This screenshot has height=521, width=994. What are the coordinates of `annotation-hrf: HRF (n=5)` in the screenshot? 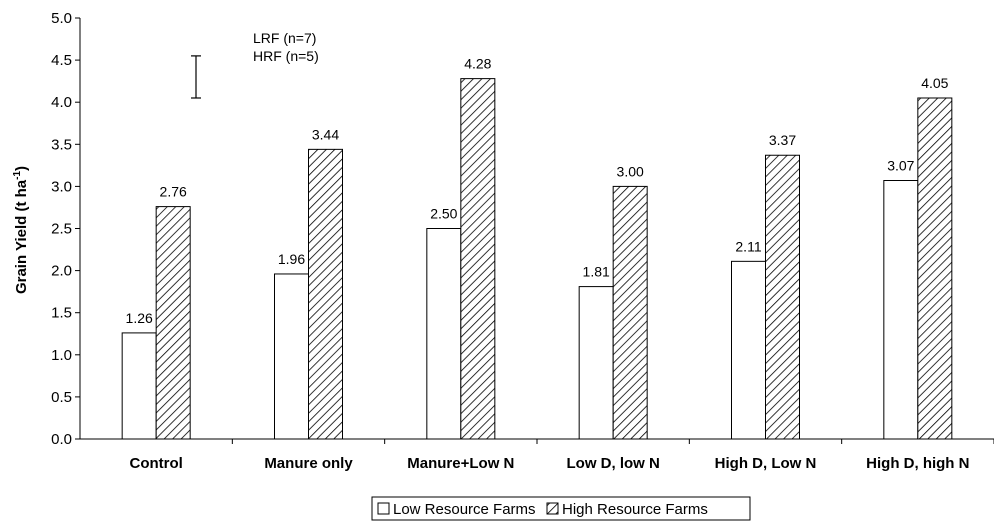 It's located at (286, 56).